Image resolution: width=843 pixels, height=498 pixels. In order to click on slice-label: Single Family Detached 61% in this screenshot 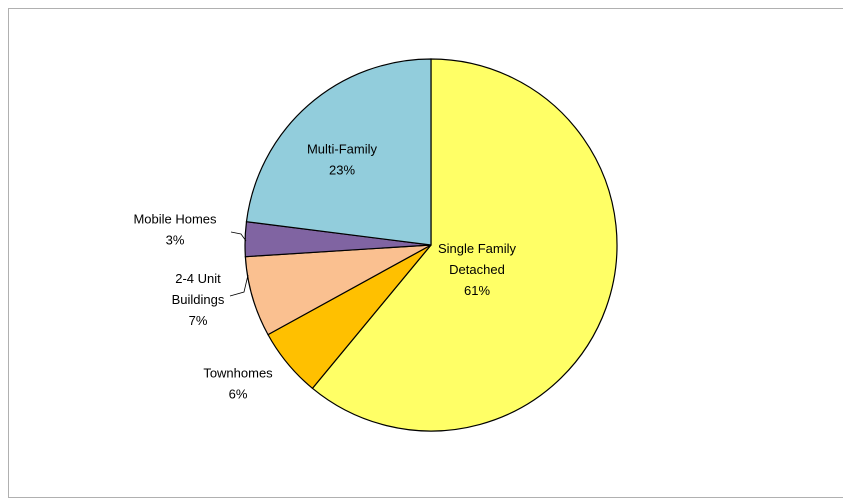, I will do `click(477, 269)`.